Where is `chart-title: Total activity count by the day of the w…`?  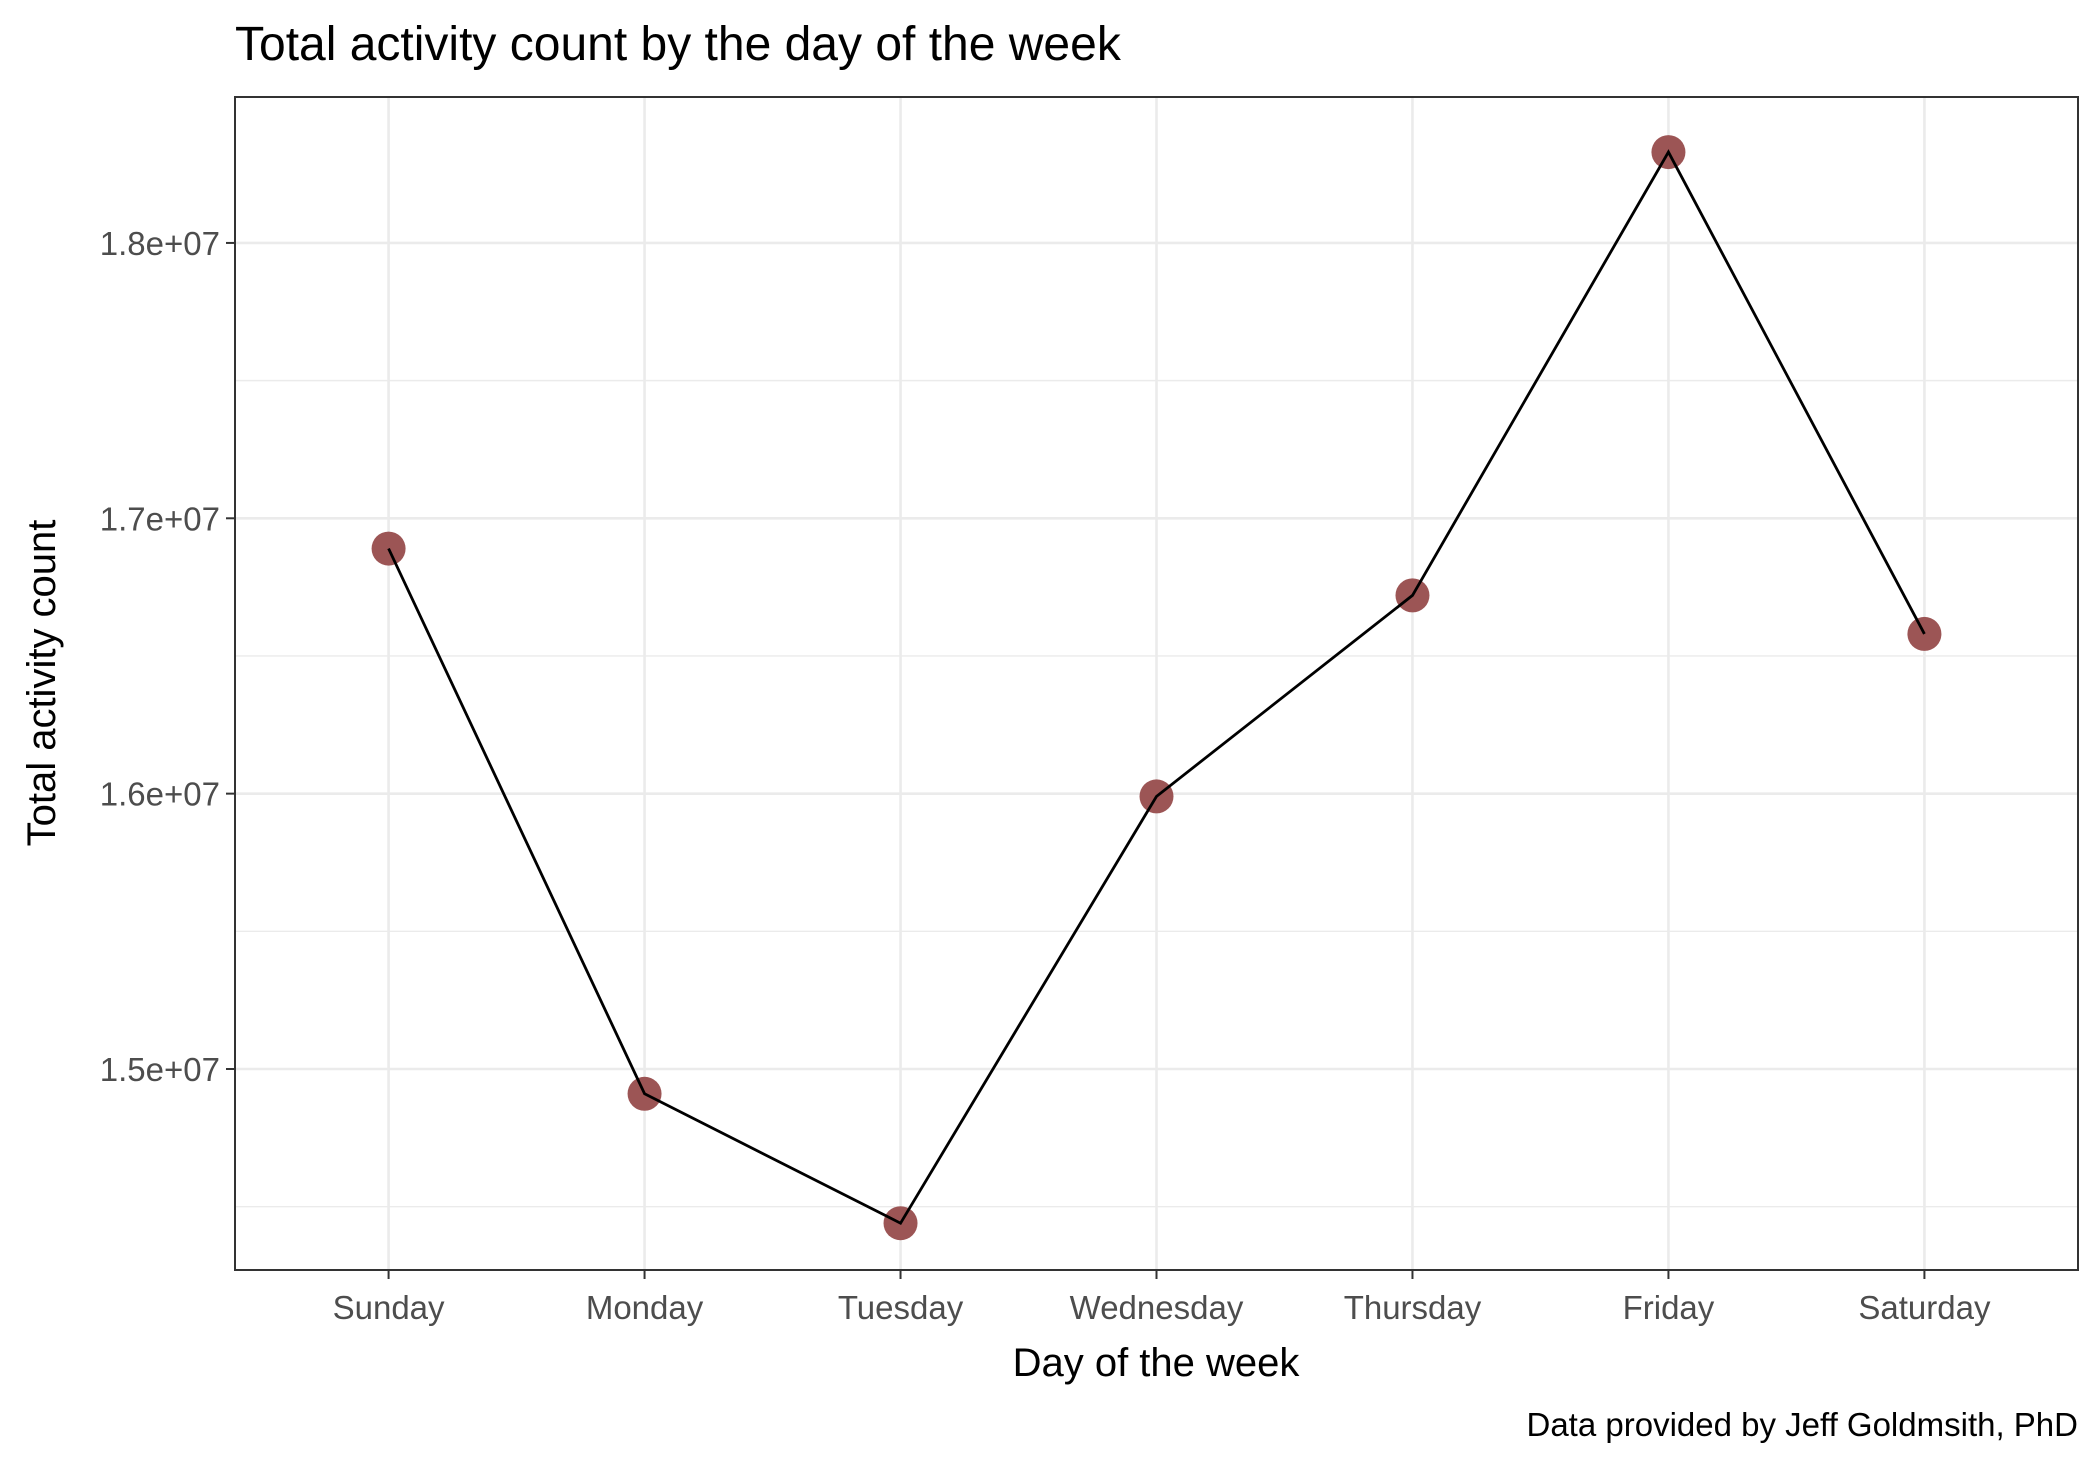
chart-title: Total activity count by the day of the w… is located at coordinates (678, 44).